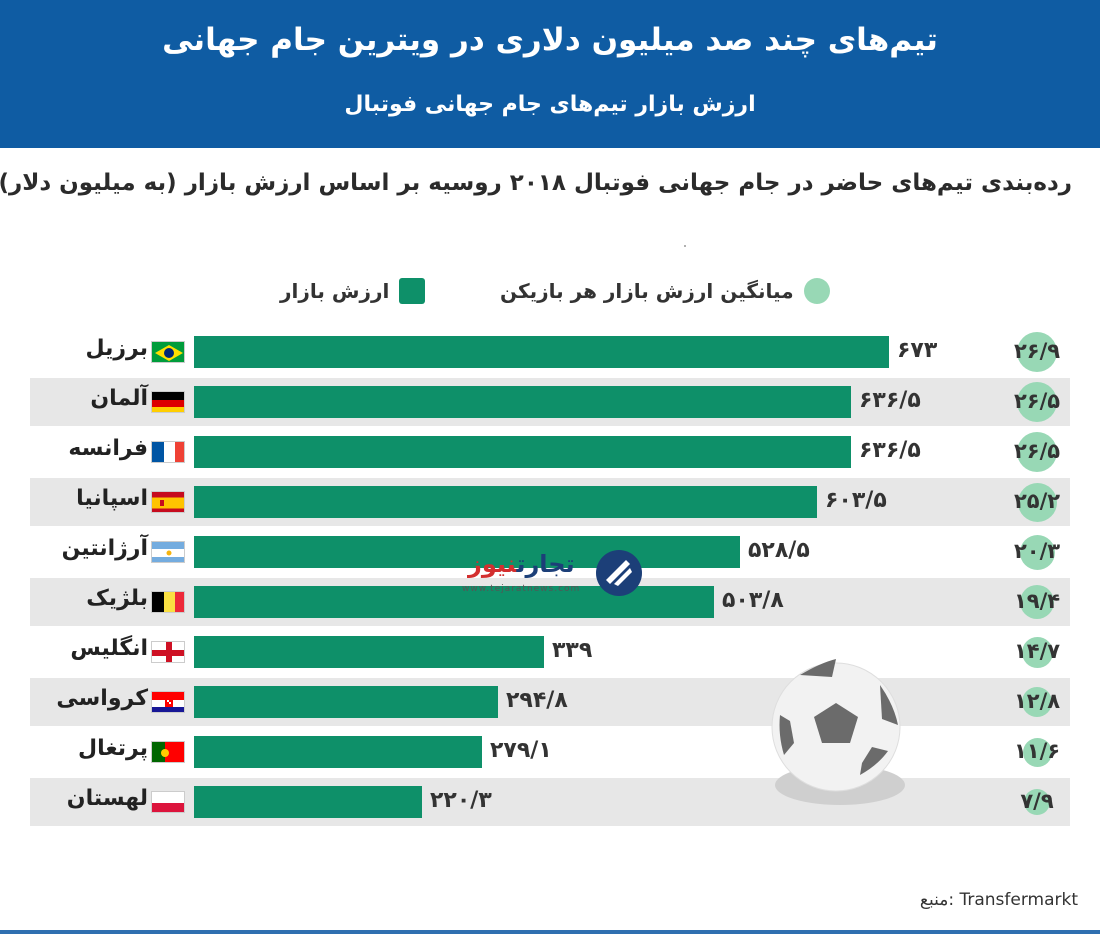 The height and width of the screenshot is (934, 1100). What do you see at coordinates (119, 398) in the screenshot?
I see `country-label: آلمان` at bounding box center [119, 398].